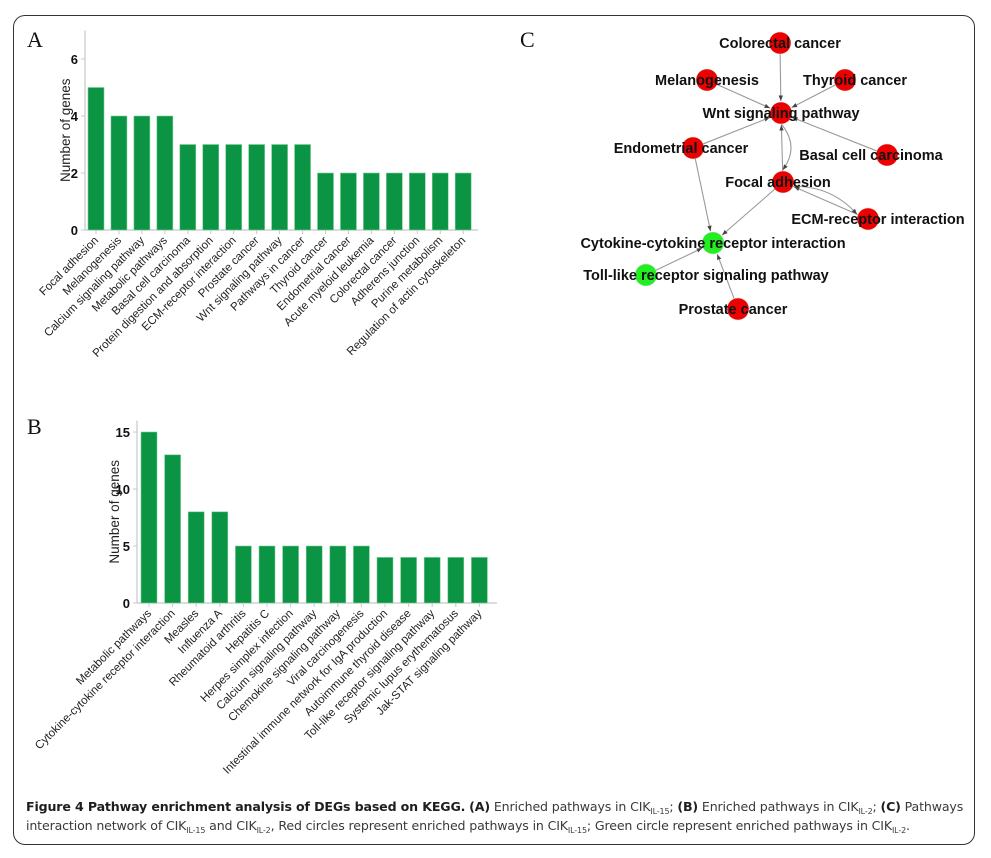 The width and height of the screenshot is (991, 858). What do you see at coordinates (908, 825) in the screenshot?
I see `caption-end: .` at bounding box center [908, 825].